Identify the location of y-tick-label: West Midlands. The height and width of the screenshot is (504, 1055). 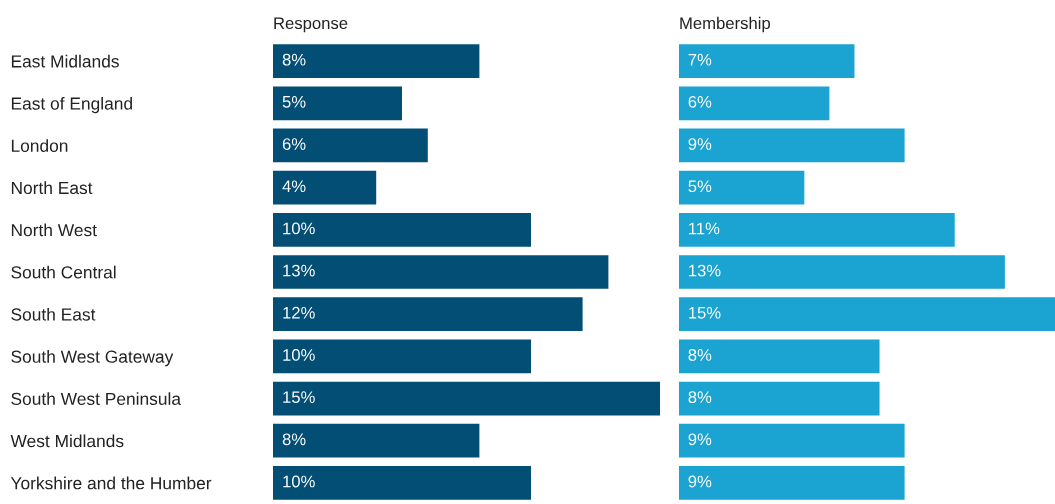
(67, 441).